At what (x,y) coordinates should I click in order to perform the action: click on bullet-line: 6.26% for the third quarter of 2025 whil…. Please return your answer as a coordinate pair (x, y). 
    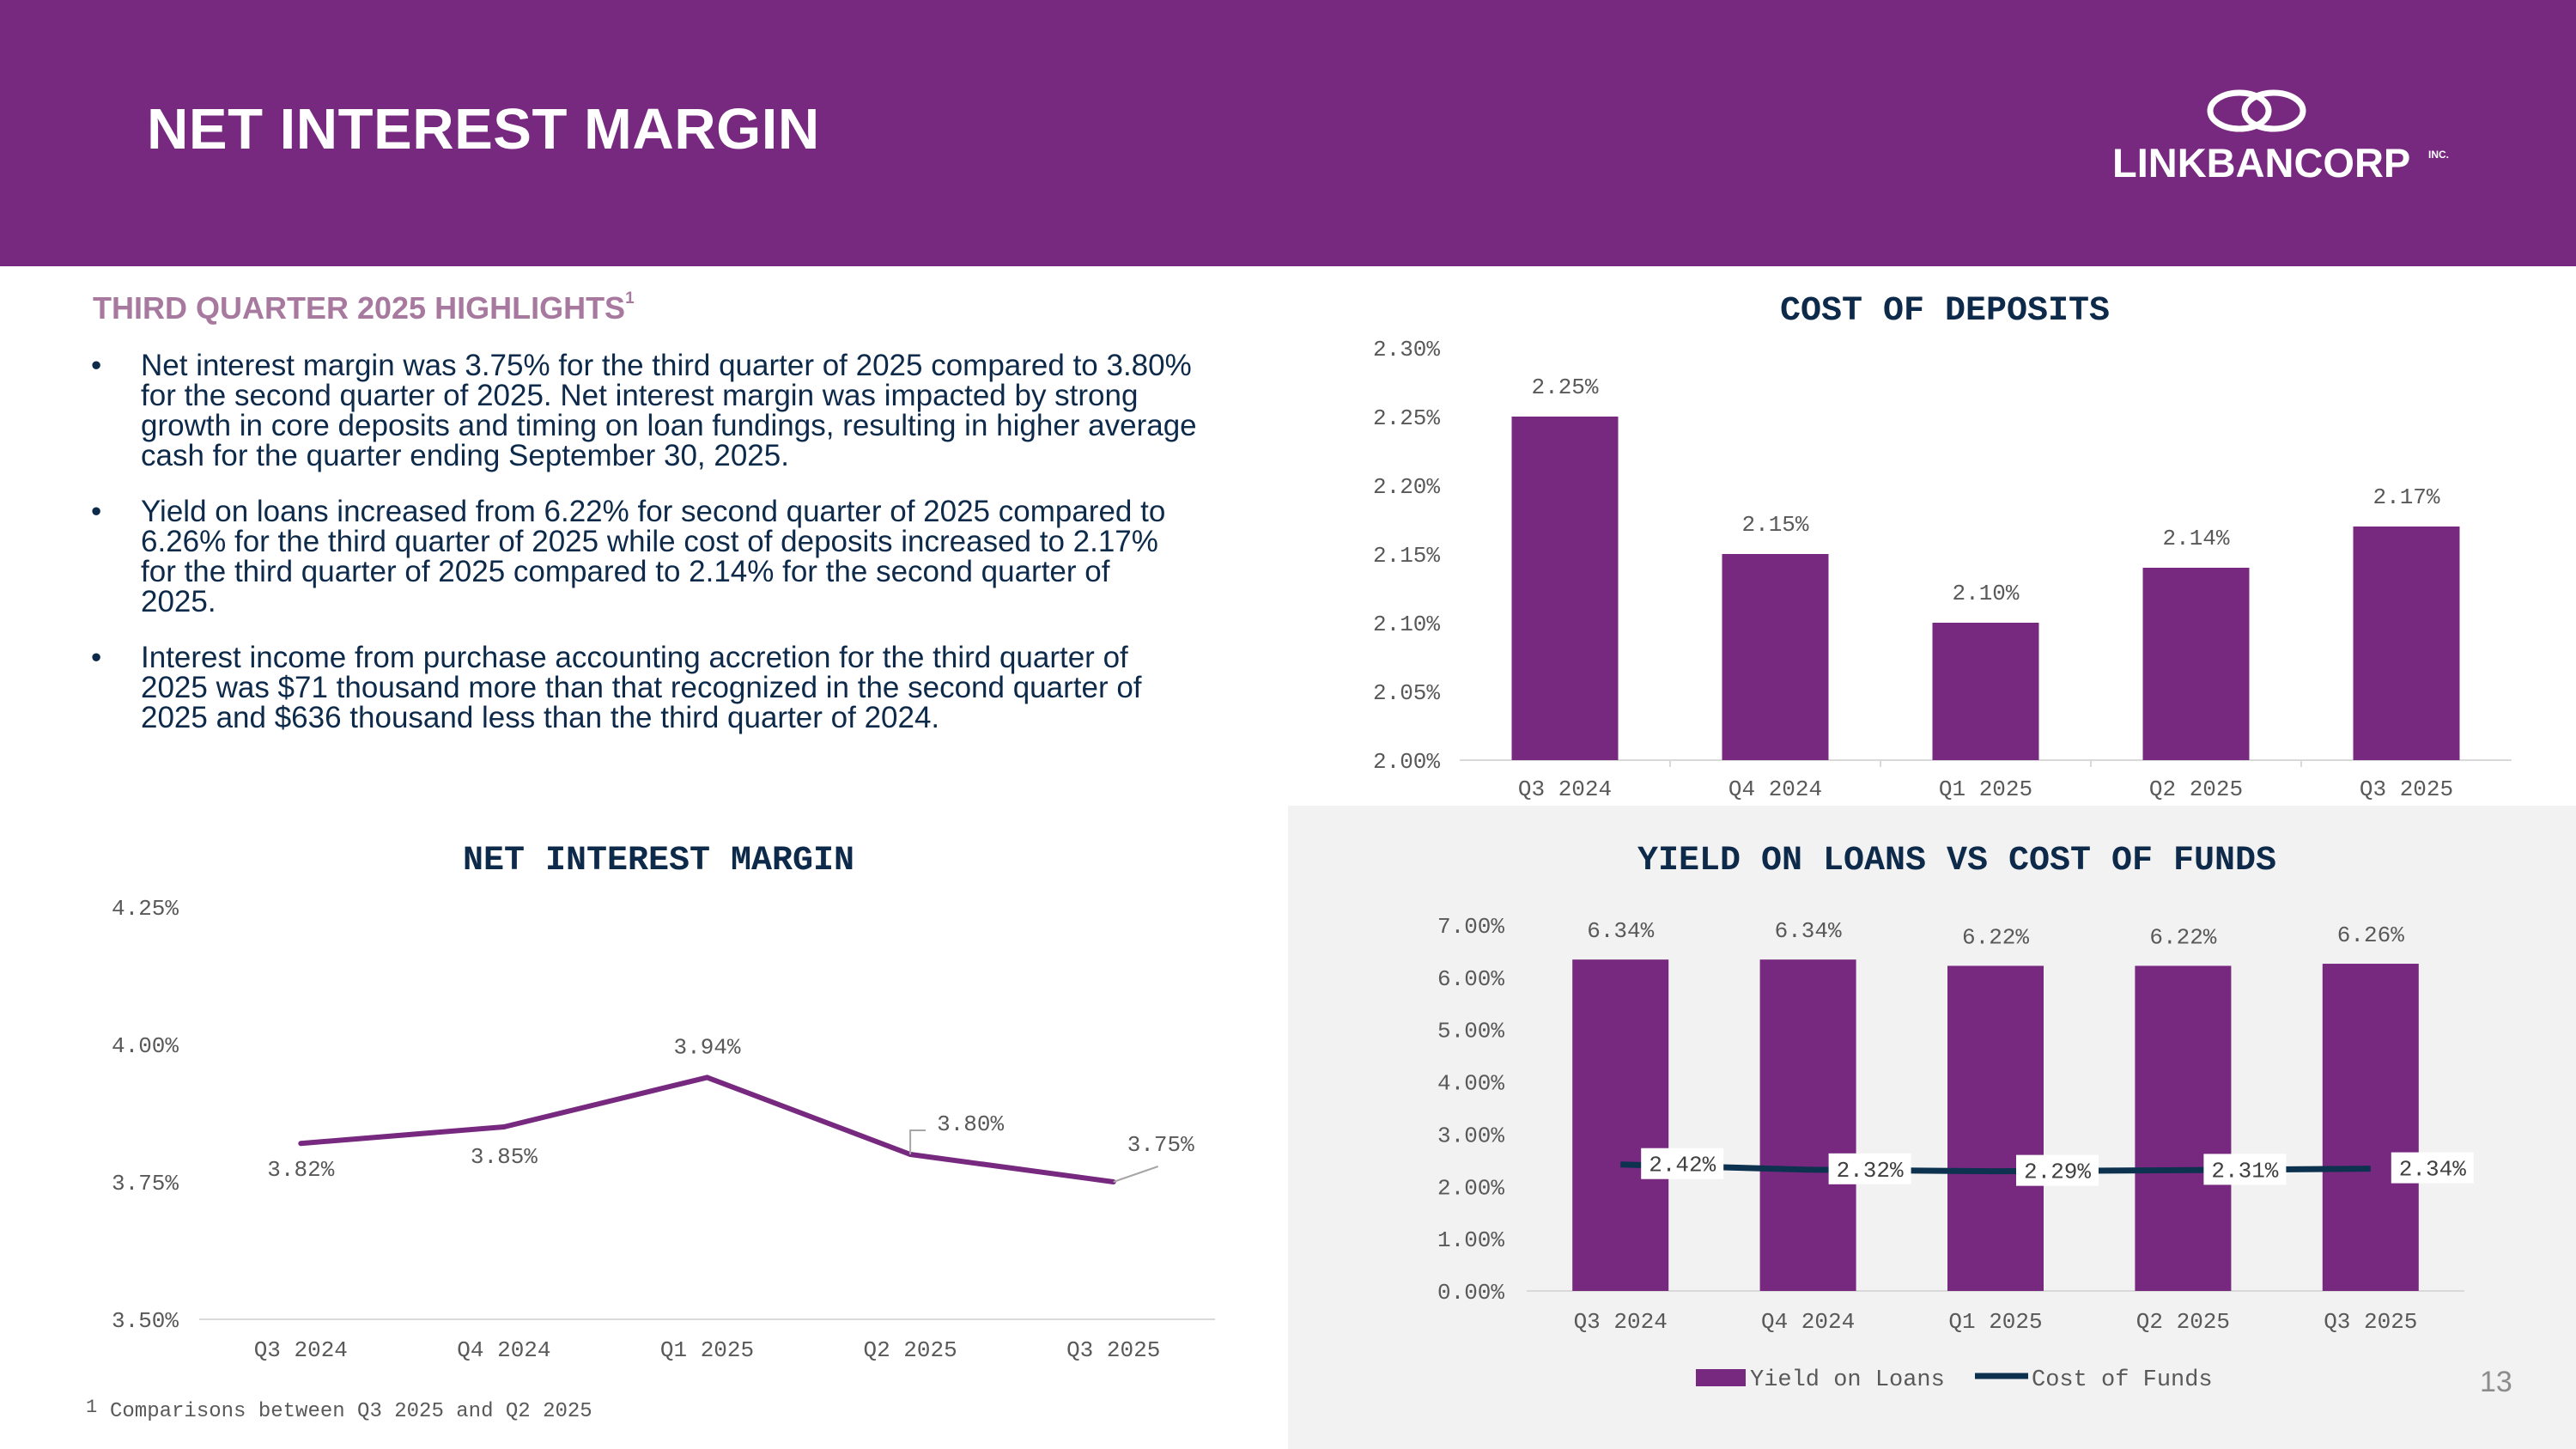
    Looking at the image, I should click on (649, 541).